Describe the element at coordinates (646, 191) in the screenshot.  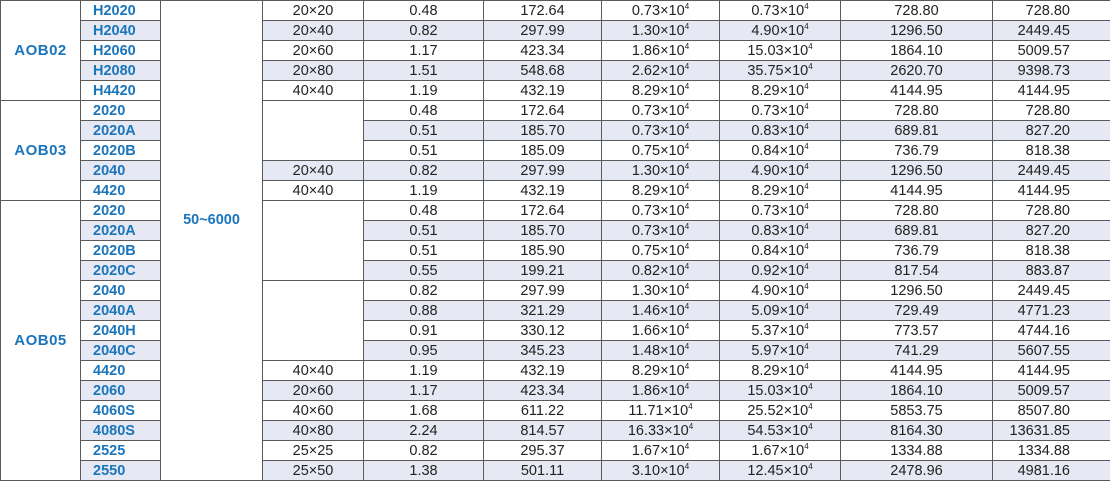
I see `ix-value: 8.29` at that location.